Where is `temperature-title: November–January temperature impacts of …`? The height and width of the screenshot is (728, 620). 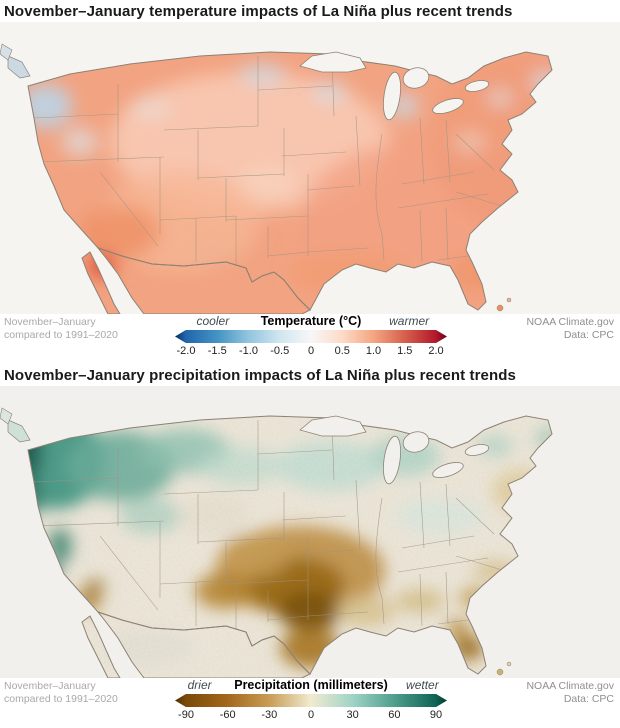
temperature-title: November–January temperature impacts of … is located at coordinates (258, 11).